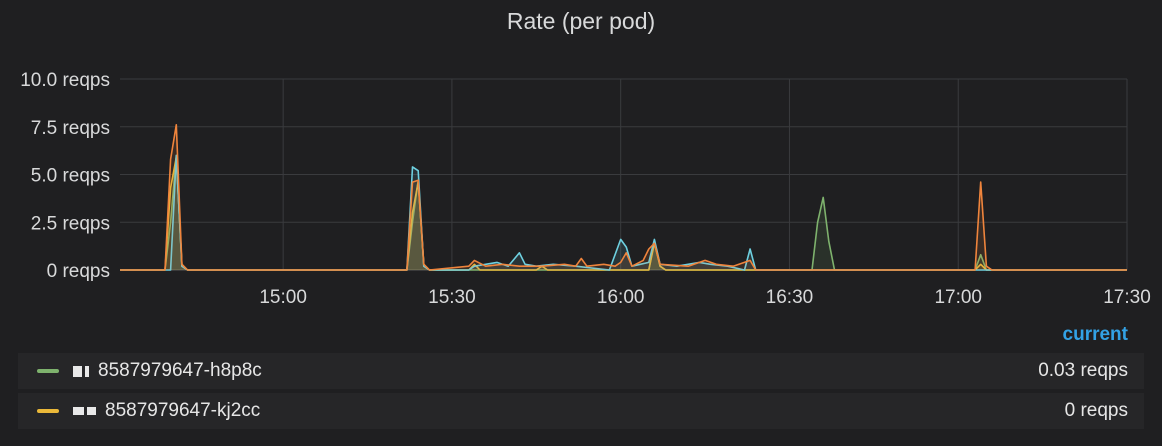 Image resolution: width=1162 pixels, height=446 pixels. What do you see at coordinates (65, 80) in the screenshot?
I see `y-tick-label: 10.0 reqps` at bounding box center [65, 80].